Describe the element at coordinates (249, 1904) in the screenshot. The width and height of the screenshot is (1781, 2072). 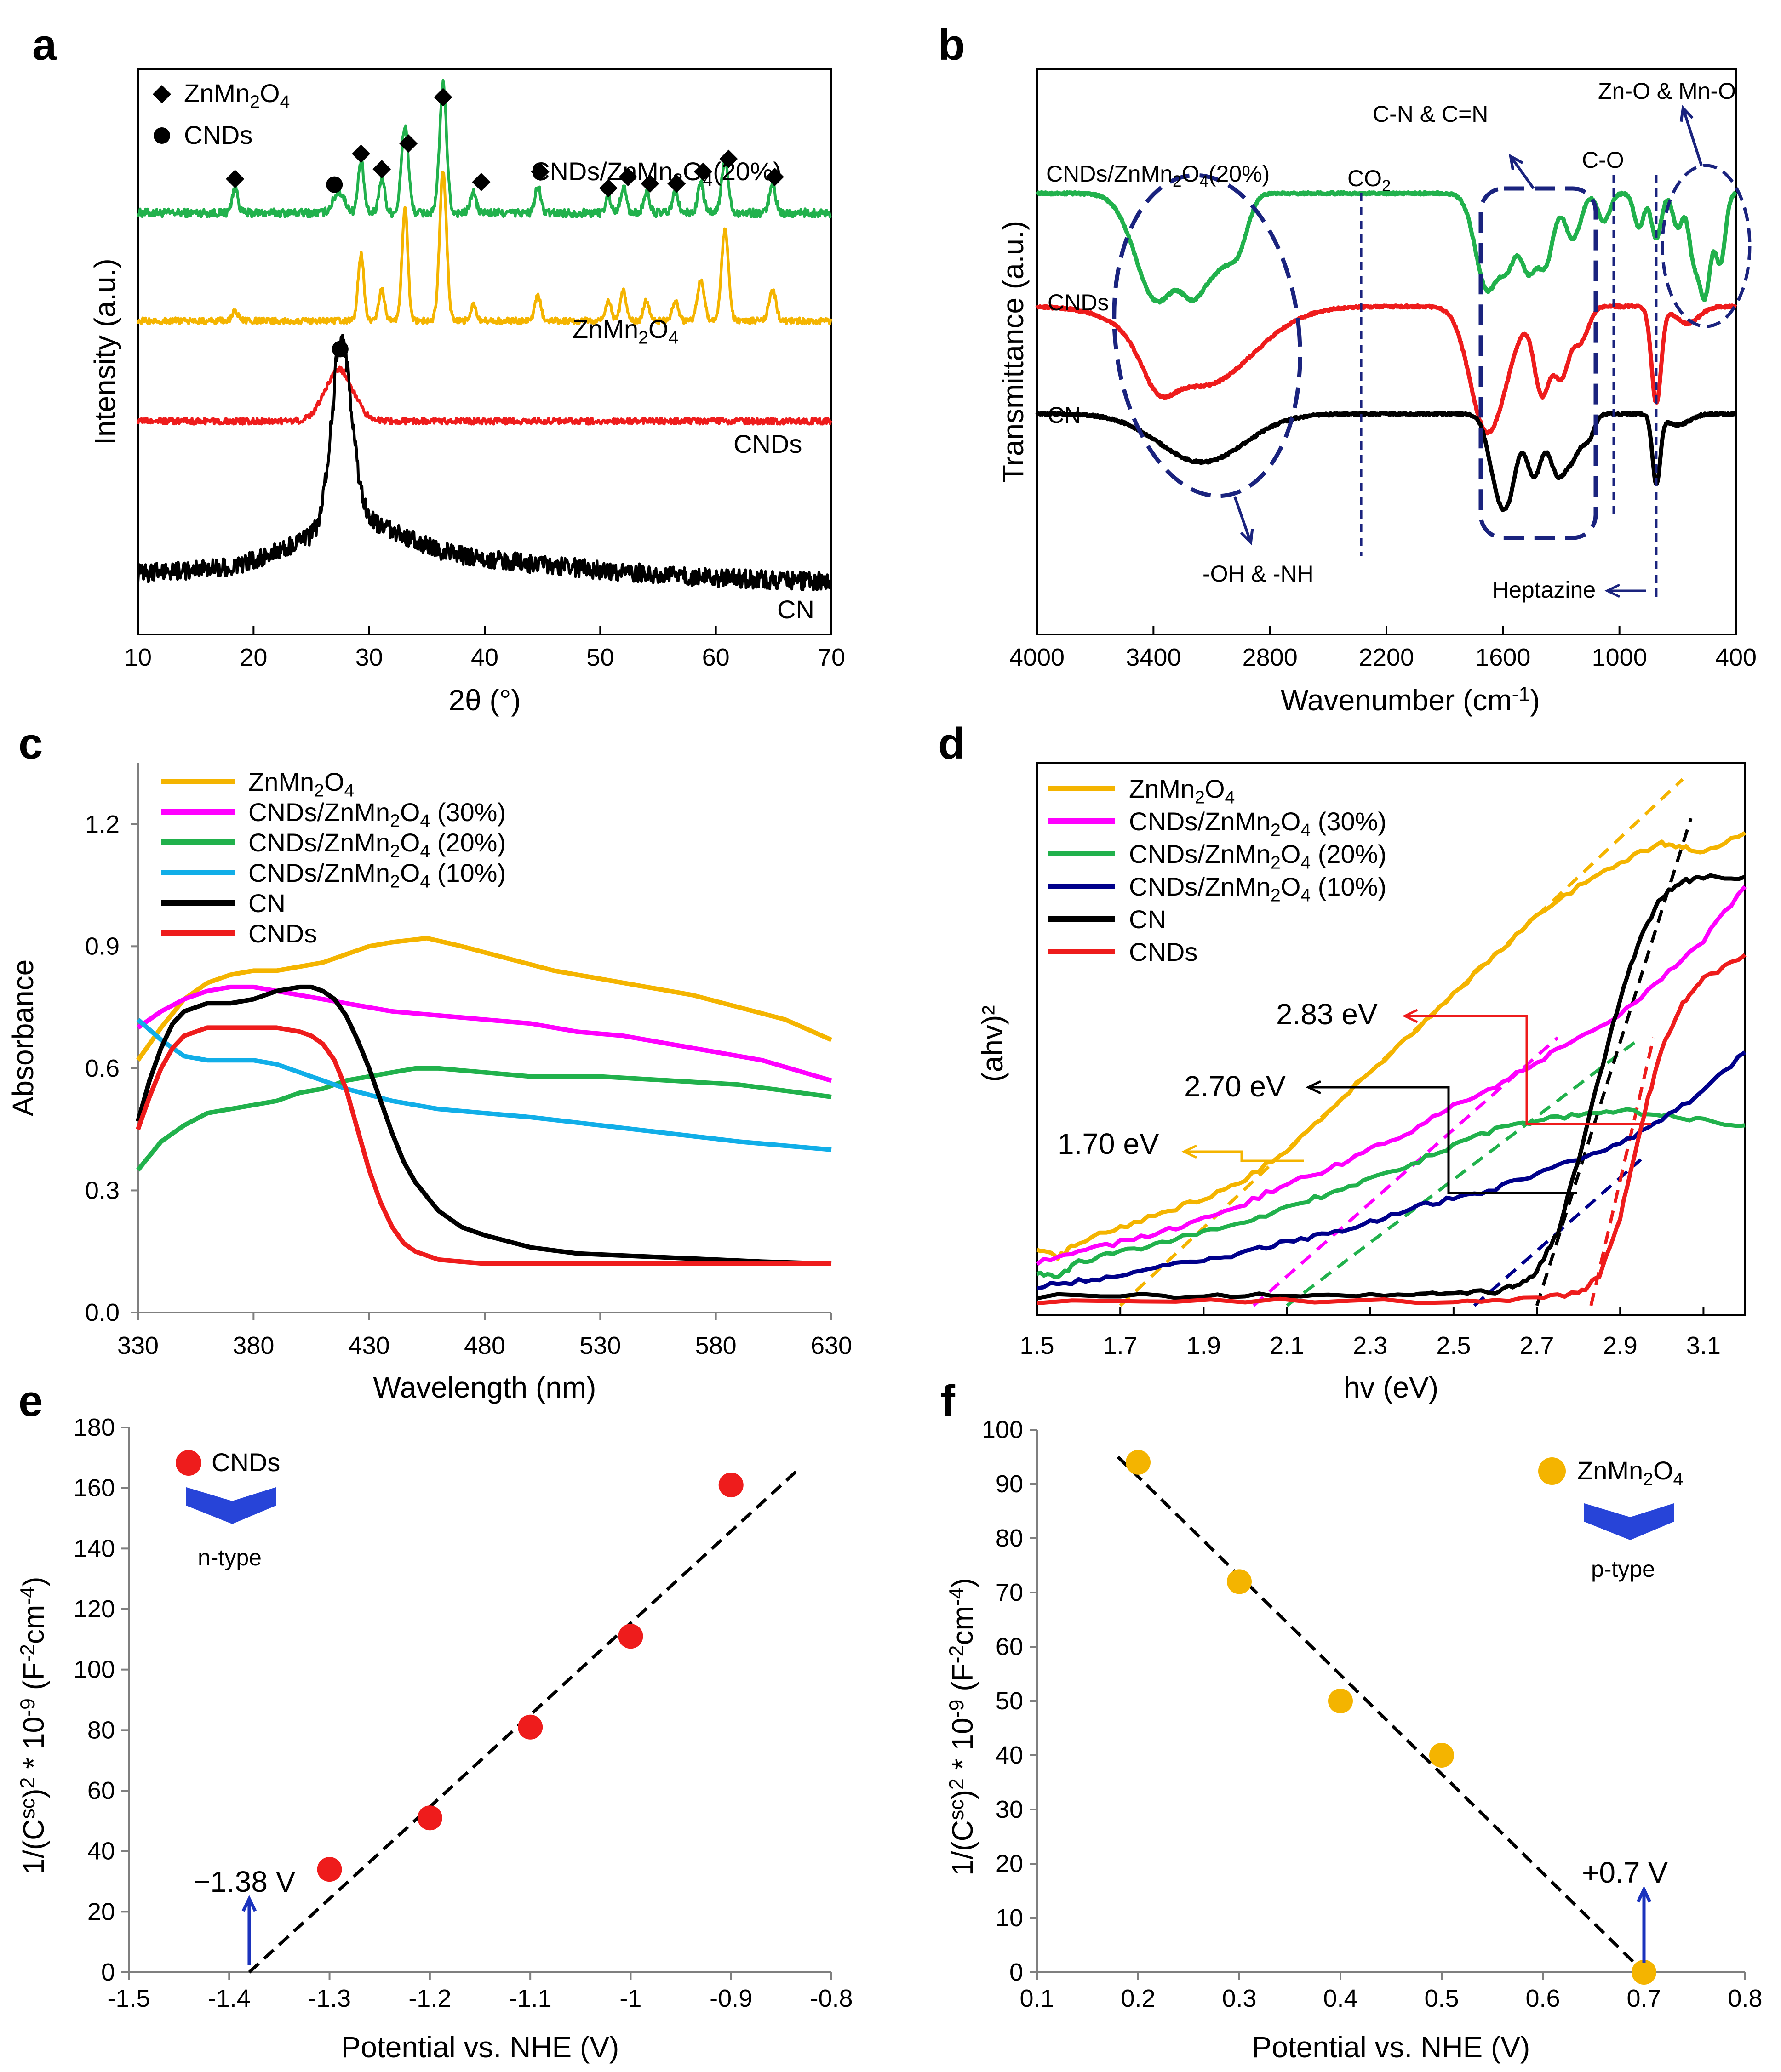
I see `flat-band-arrow-head` at that location.